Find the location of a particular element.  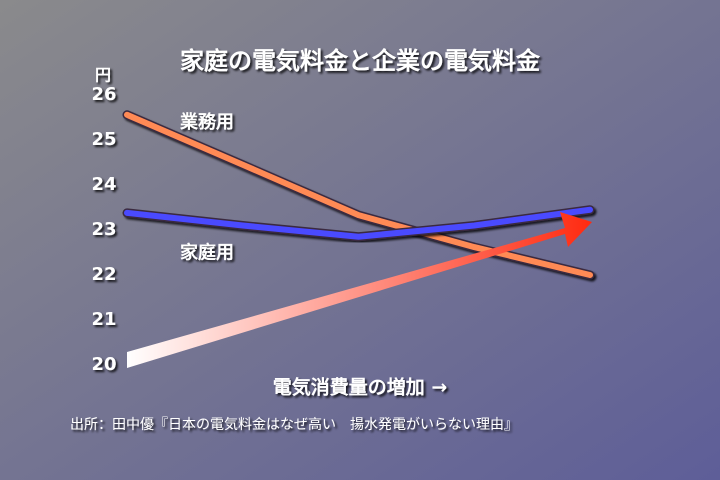

series-line is located at coordinates (358, 223).